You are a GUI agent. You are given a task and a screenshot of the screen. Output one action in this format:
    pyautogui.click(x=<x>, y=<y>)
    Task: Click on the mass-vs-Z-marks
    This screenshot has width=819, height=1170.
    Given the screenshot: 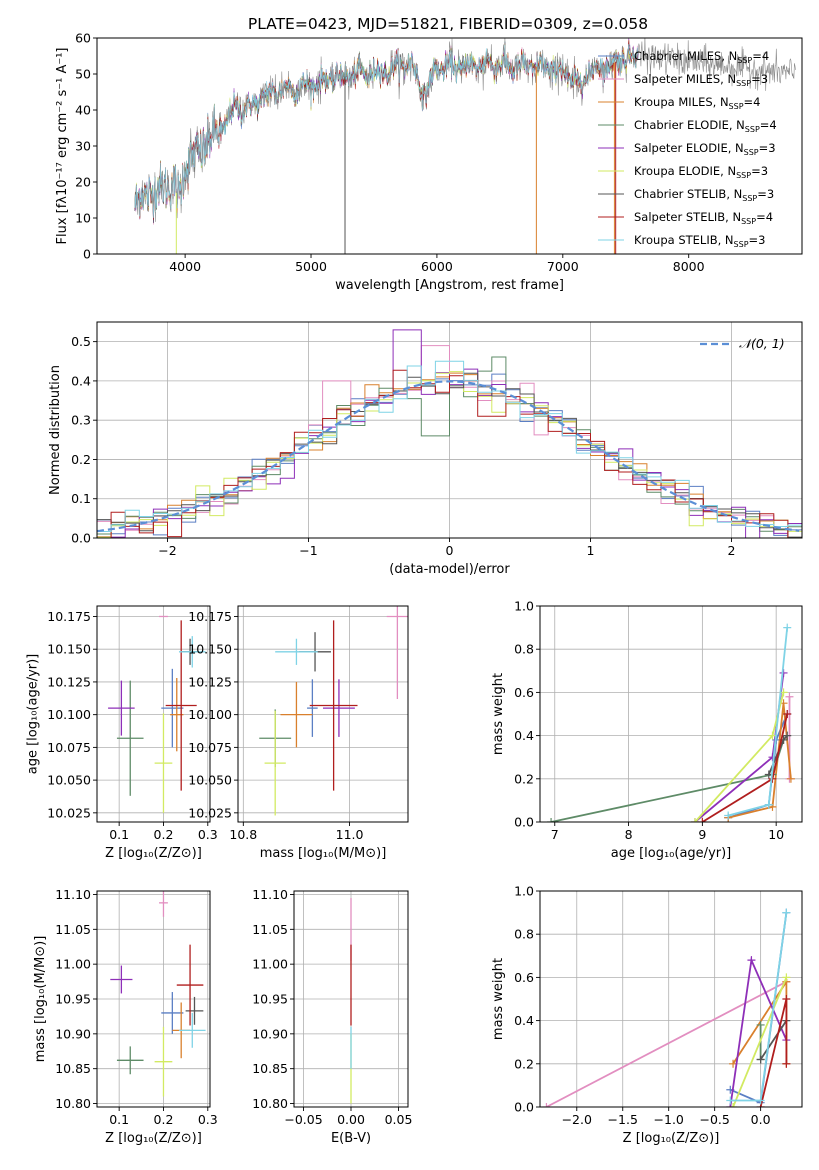 What is the action you would take?
    pyautogui.click(x=158, y=994)
    